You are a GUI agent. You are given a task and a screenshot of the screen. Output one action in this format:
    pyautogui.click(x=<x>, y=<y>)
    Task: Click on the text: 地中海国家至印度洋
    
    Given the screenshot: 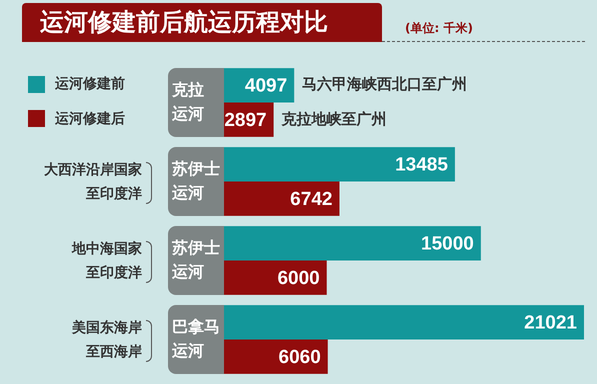 What is the action you would take?
    pyautogui.click(x=107, y=261)
    